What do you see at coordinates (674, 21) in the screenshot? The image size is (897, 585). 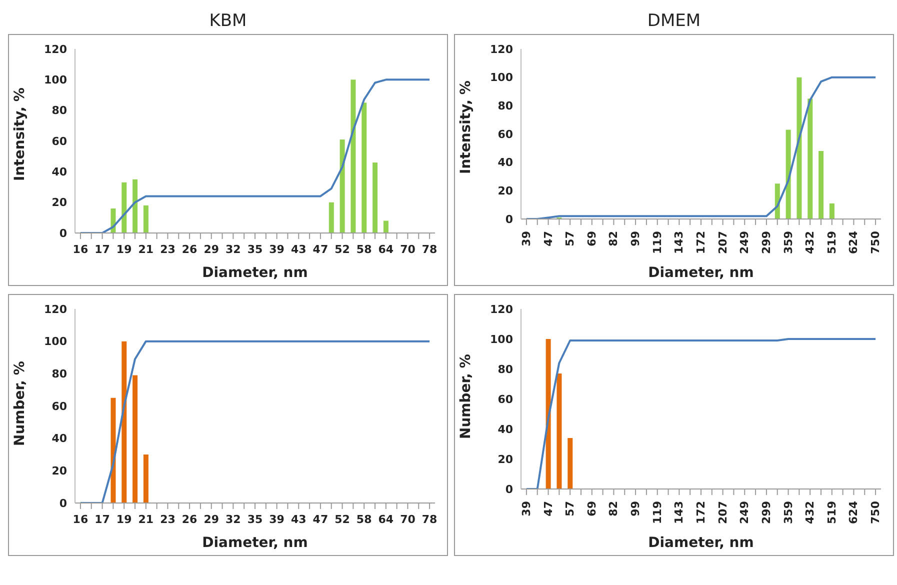 I see `chart-title: DMEM` at bounding box center [674, 21].